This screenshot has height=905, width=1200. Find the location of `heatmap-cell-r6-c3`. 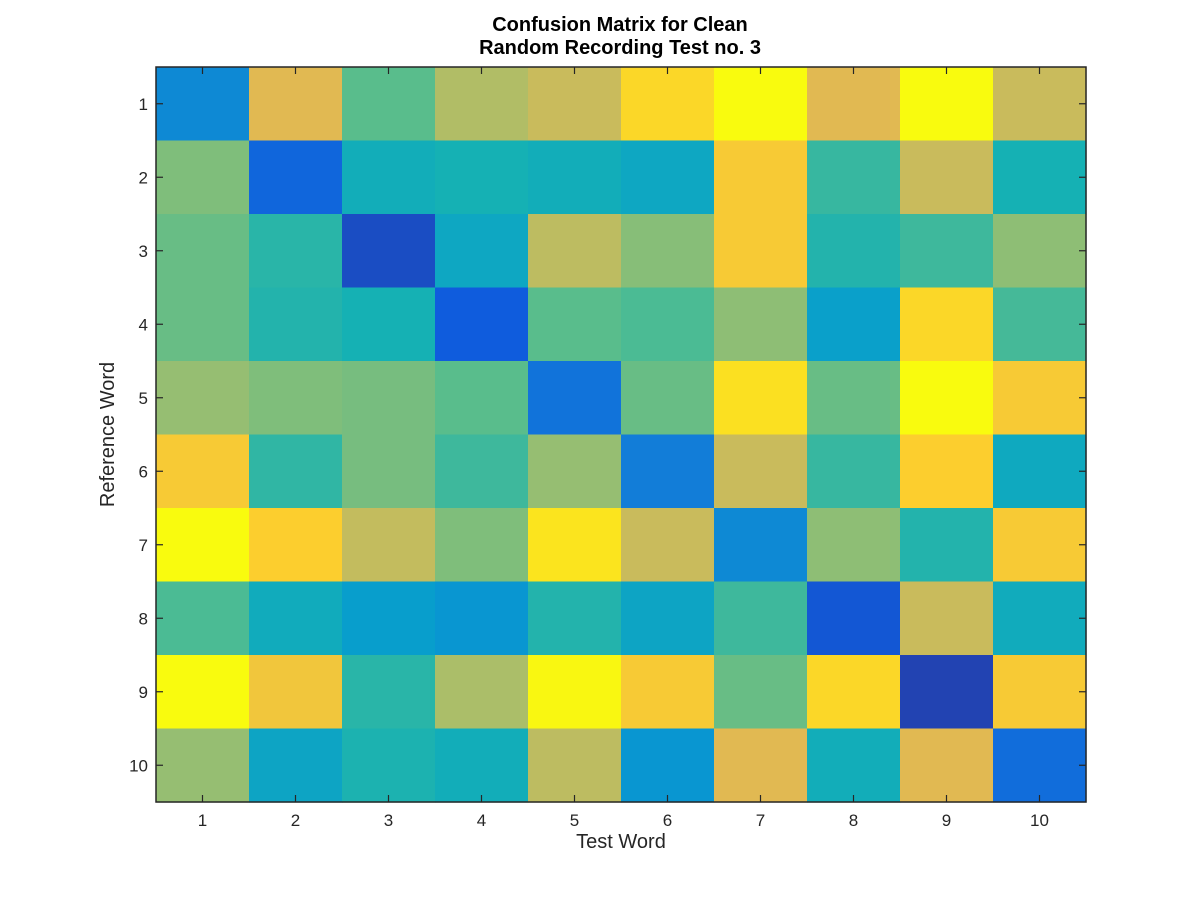

heatmap-cell-r6-c3 is located at coordinates (389, 471).